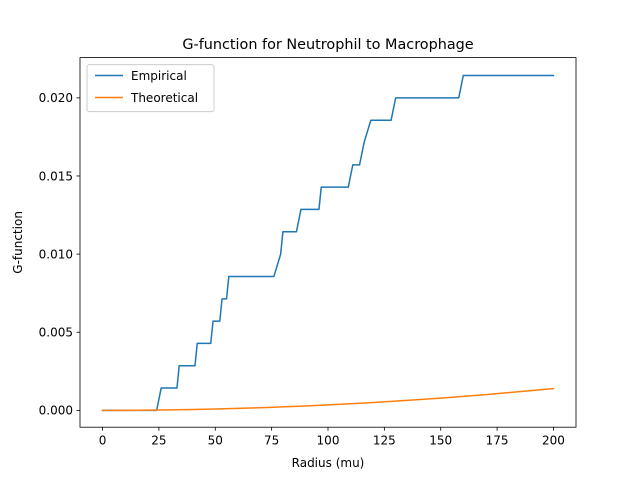  Describe the element at coordinates (56, 176) in the screenshot. I see `y-tick-label: 0.015` at that location.